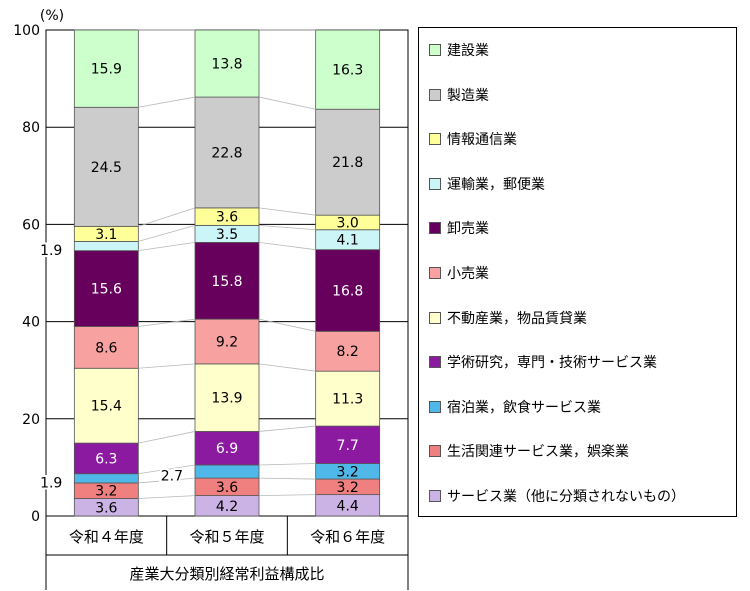 Image resolution: width=750 pixels, height=591 pixels. I want to click on legend-item: 生活関連サービス業，娯楽業, so click(529, 451).